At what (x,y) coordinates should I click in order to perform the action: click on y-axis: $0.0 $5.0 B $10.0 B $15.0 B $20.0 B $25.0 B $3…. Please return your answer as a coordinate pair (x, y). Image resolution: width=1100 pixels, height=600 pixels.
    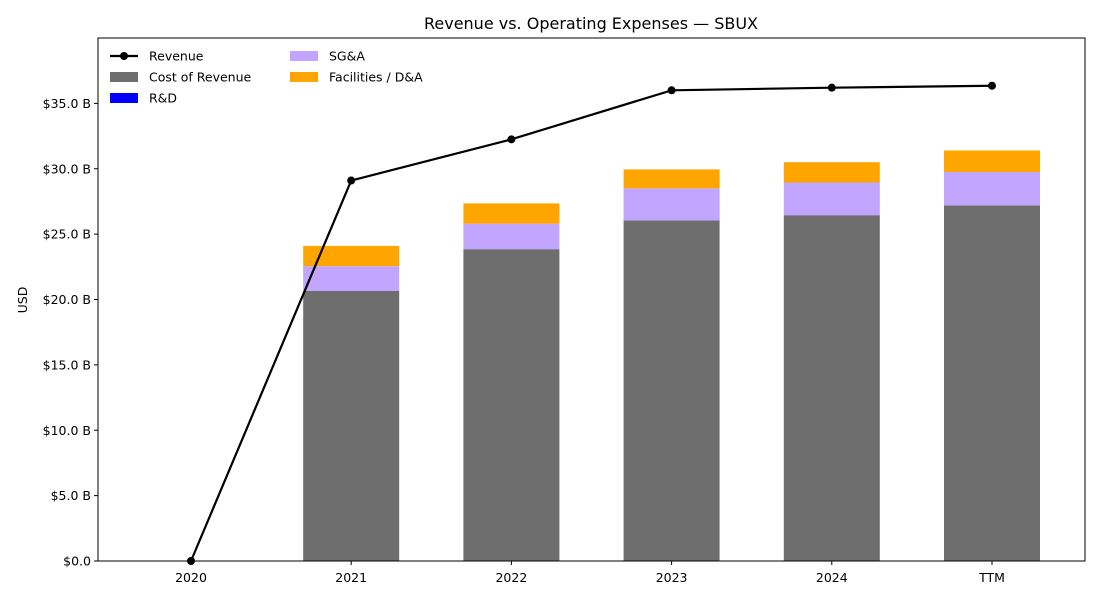
    Looking at the image, I should click on (70, 332).